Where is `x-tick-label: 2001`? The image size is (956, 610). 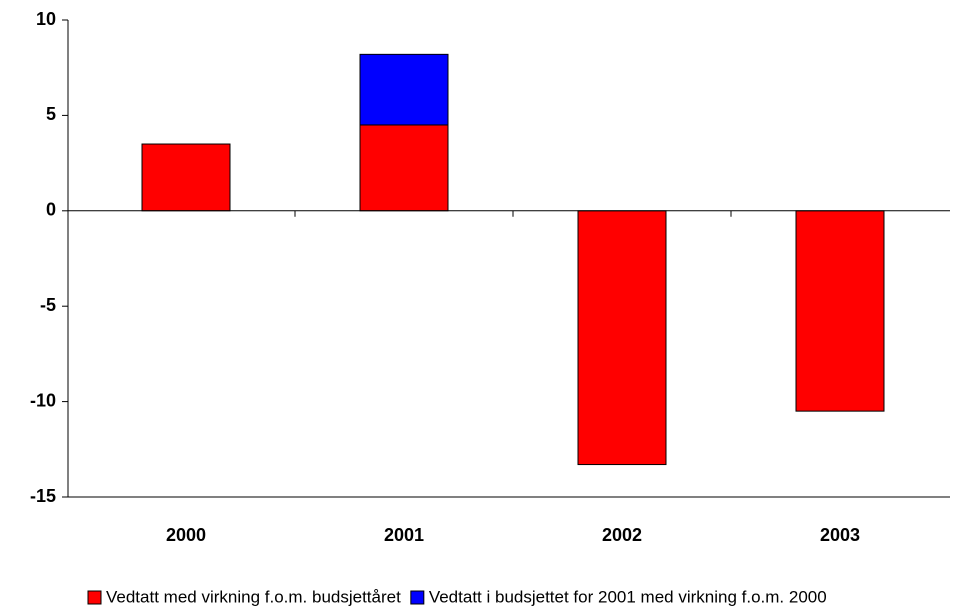
x-tick-label: 2001 is located at coordinates (404, 535).